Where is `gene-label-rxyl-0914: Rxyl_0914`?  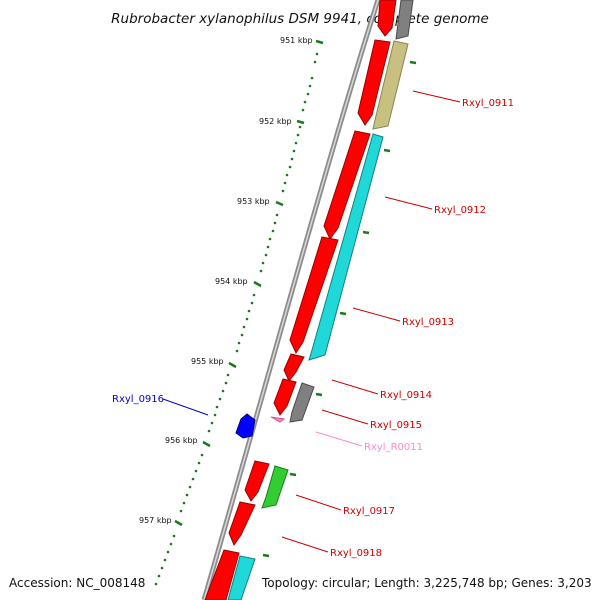
gene-label-rxyl-0914: Rxyl_0914 is located at coordinates (406, 395).